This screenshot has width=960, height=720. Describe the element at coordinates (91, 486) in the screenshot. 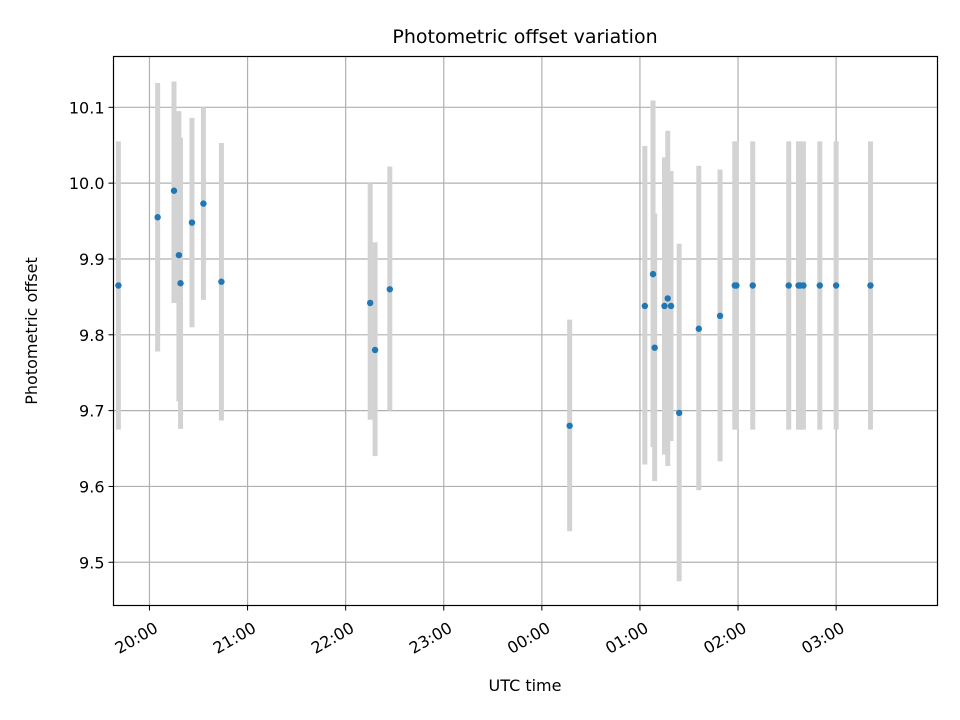

I see `y-tick-label: 9.6` at that location.